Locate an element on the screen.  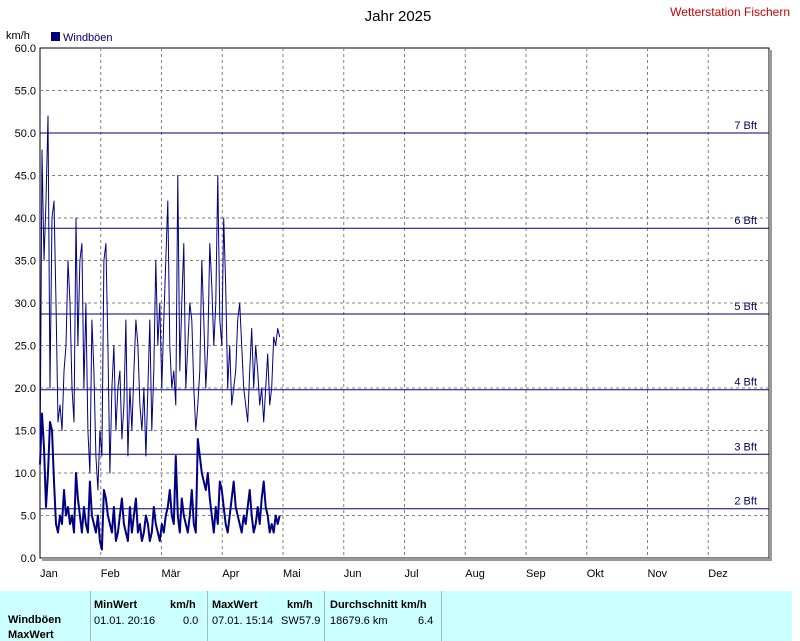
avg-header: Durchschnitt km/h is located at coordinates (378, 605).